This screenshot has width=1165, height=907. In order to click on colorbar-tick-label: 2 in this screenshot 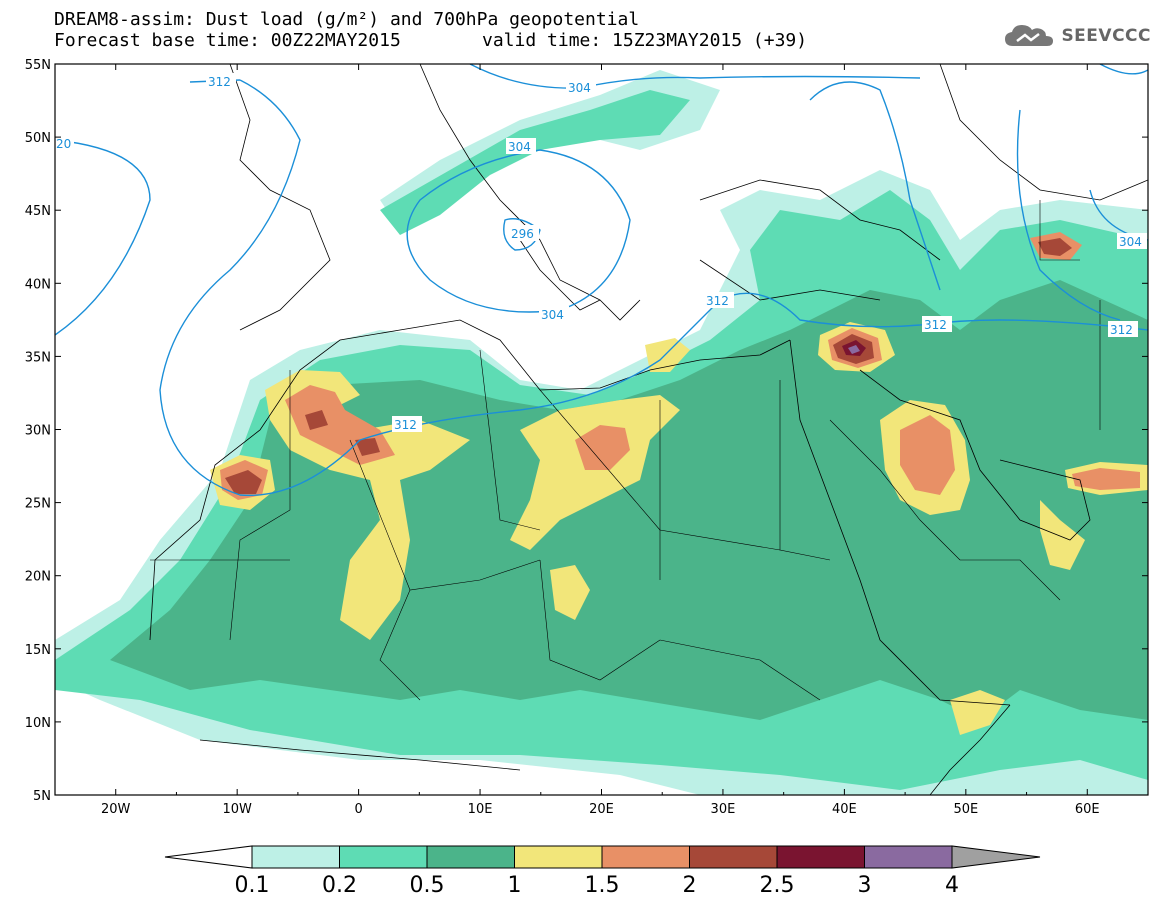, I will do `click(690, 885)`.